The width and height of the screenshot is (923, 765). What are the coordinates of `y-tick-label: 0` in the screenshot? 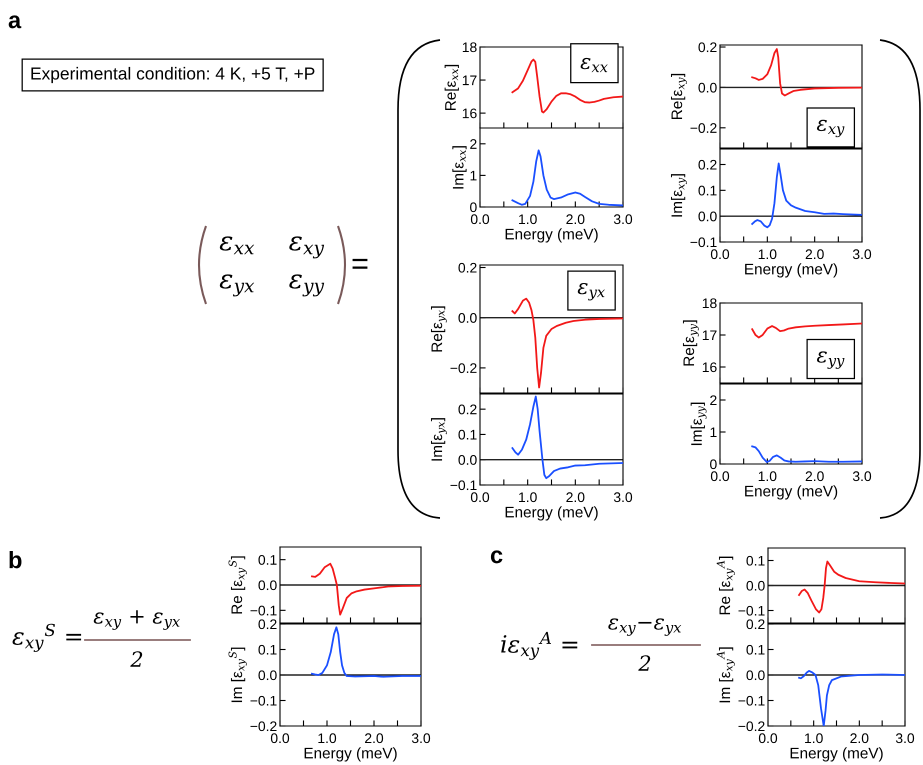 It's located at (713, 464).